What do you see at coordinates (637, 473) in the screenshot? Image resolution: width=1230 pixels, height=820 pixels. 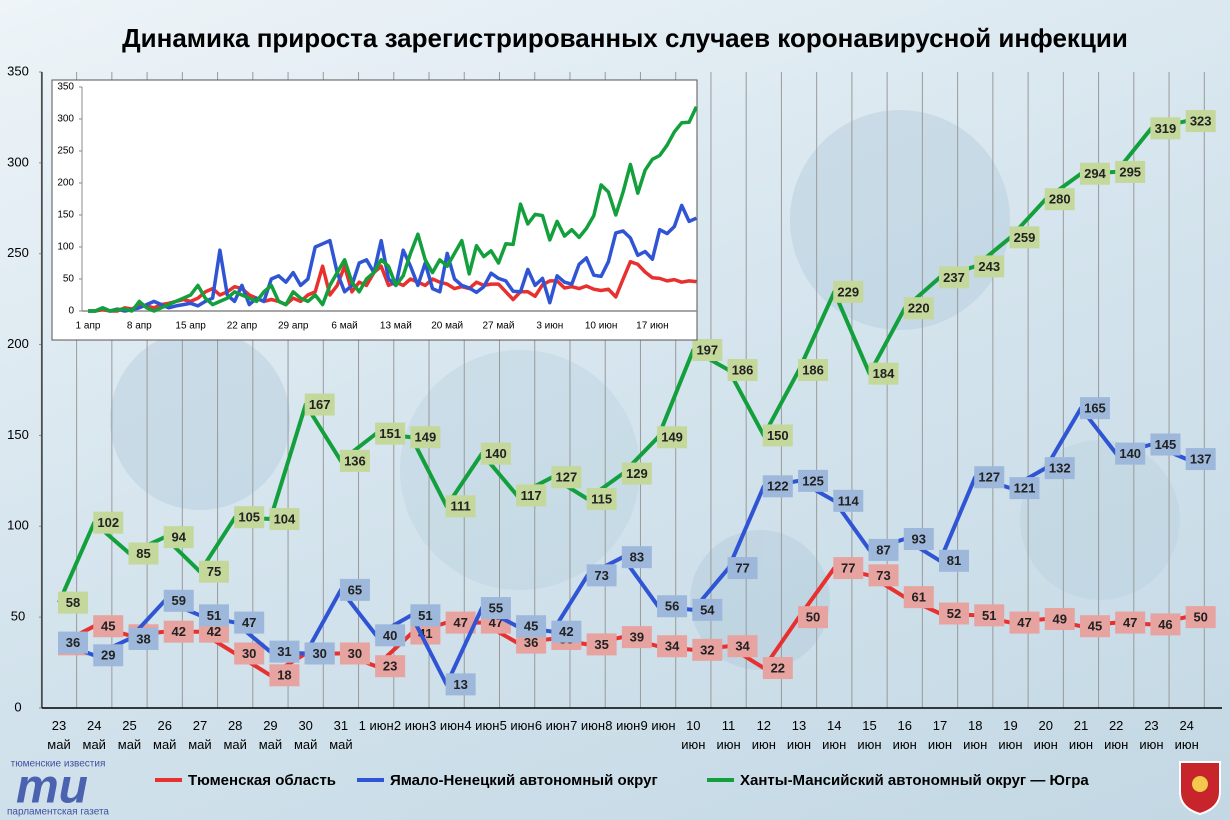 I see `data-label: 129` at bounding box center [637, 473].